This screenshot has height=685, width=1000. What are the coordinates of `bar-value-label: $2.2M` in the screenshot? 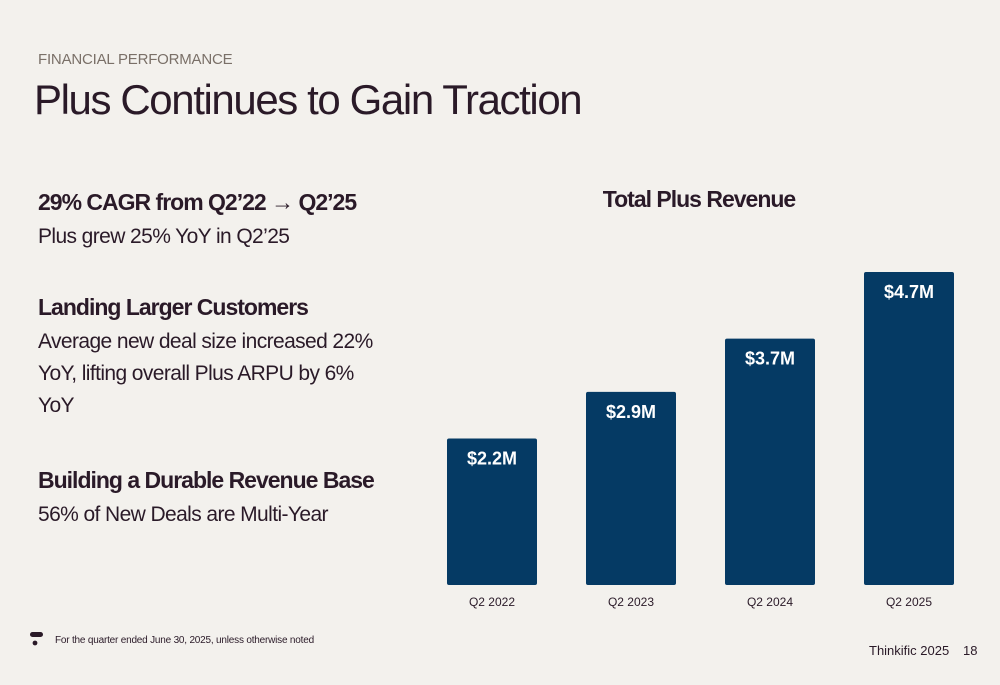 It's located at (492, 458).